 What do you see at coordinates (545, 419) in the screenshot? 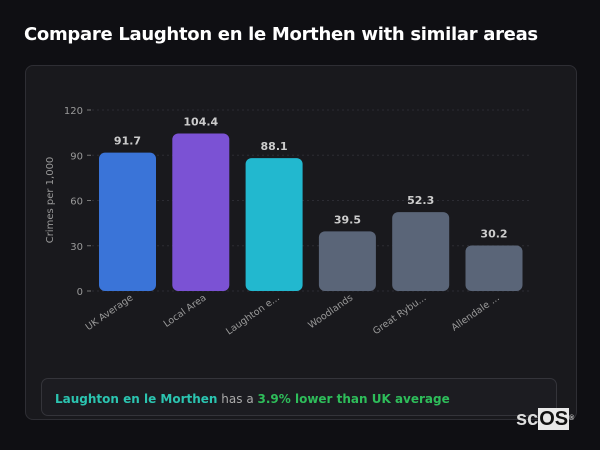
I see `scos-logo: scOS®` at bounding box center [545, 419].